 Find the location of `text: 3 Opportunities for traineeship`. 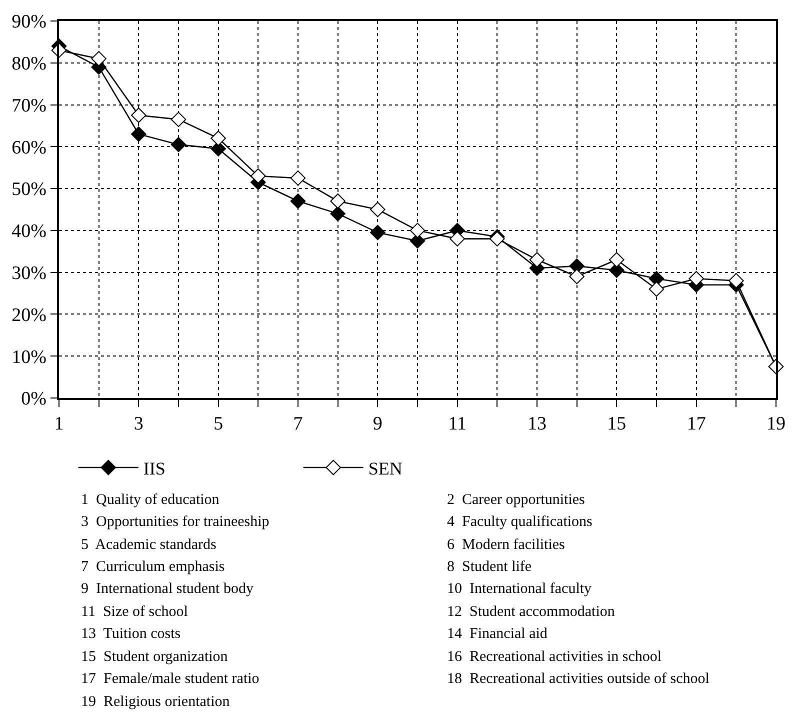

text: 3 Opportunities for traineeship is located at coordinates (175, 522).